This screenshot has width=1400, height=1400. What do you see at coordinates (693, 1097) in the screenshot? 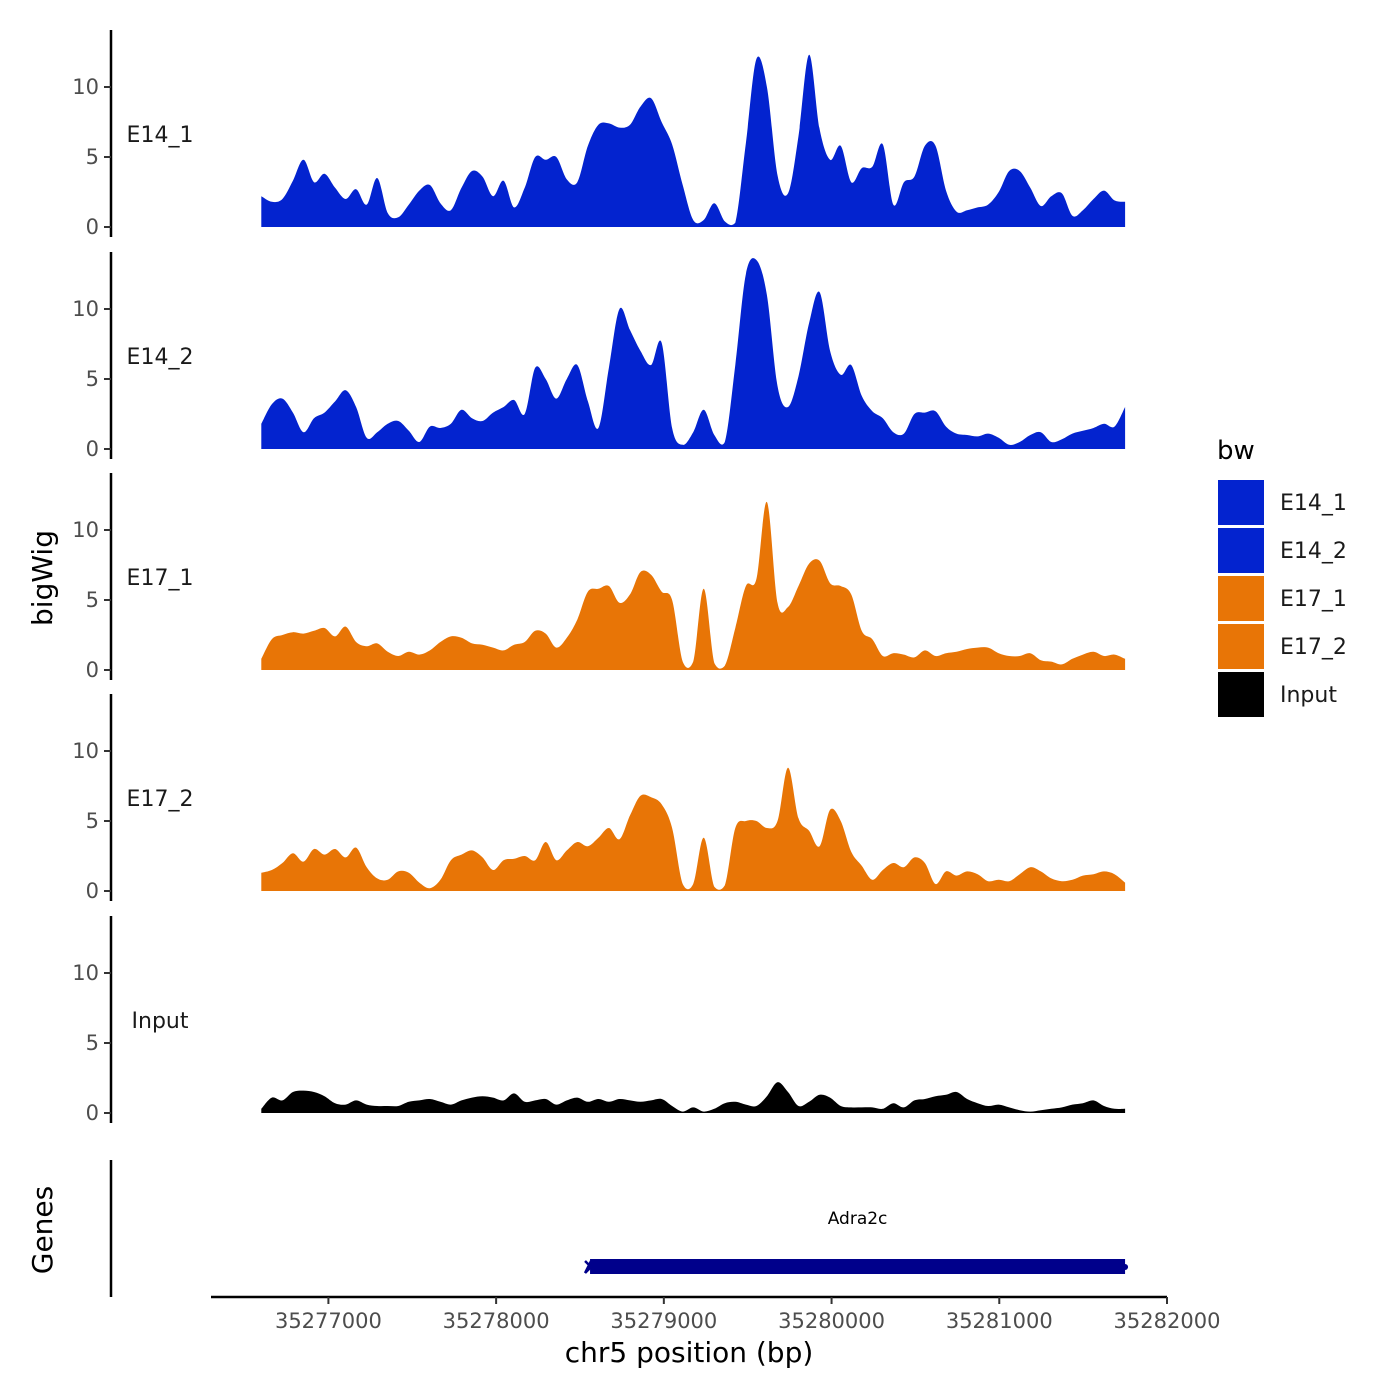
I see `area-series-input` at bounding box center [693, 1097].